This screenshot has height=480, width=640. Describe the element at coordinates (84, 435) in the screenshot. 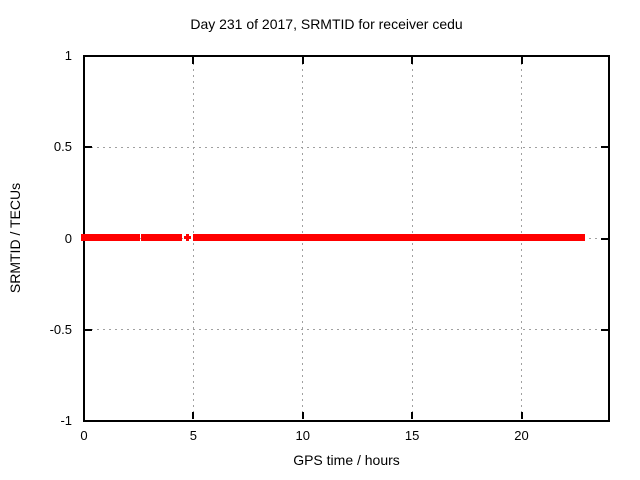

I see `x-tick-label-0: 0` at that location.